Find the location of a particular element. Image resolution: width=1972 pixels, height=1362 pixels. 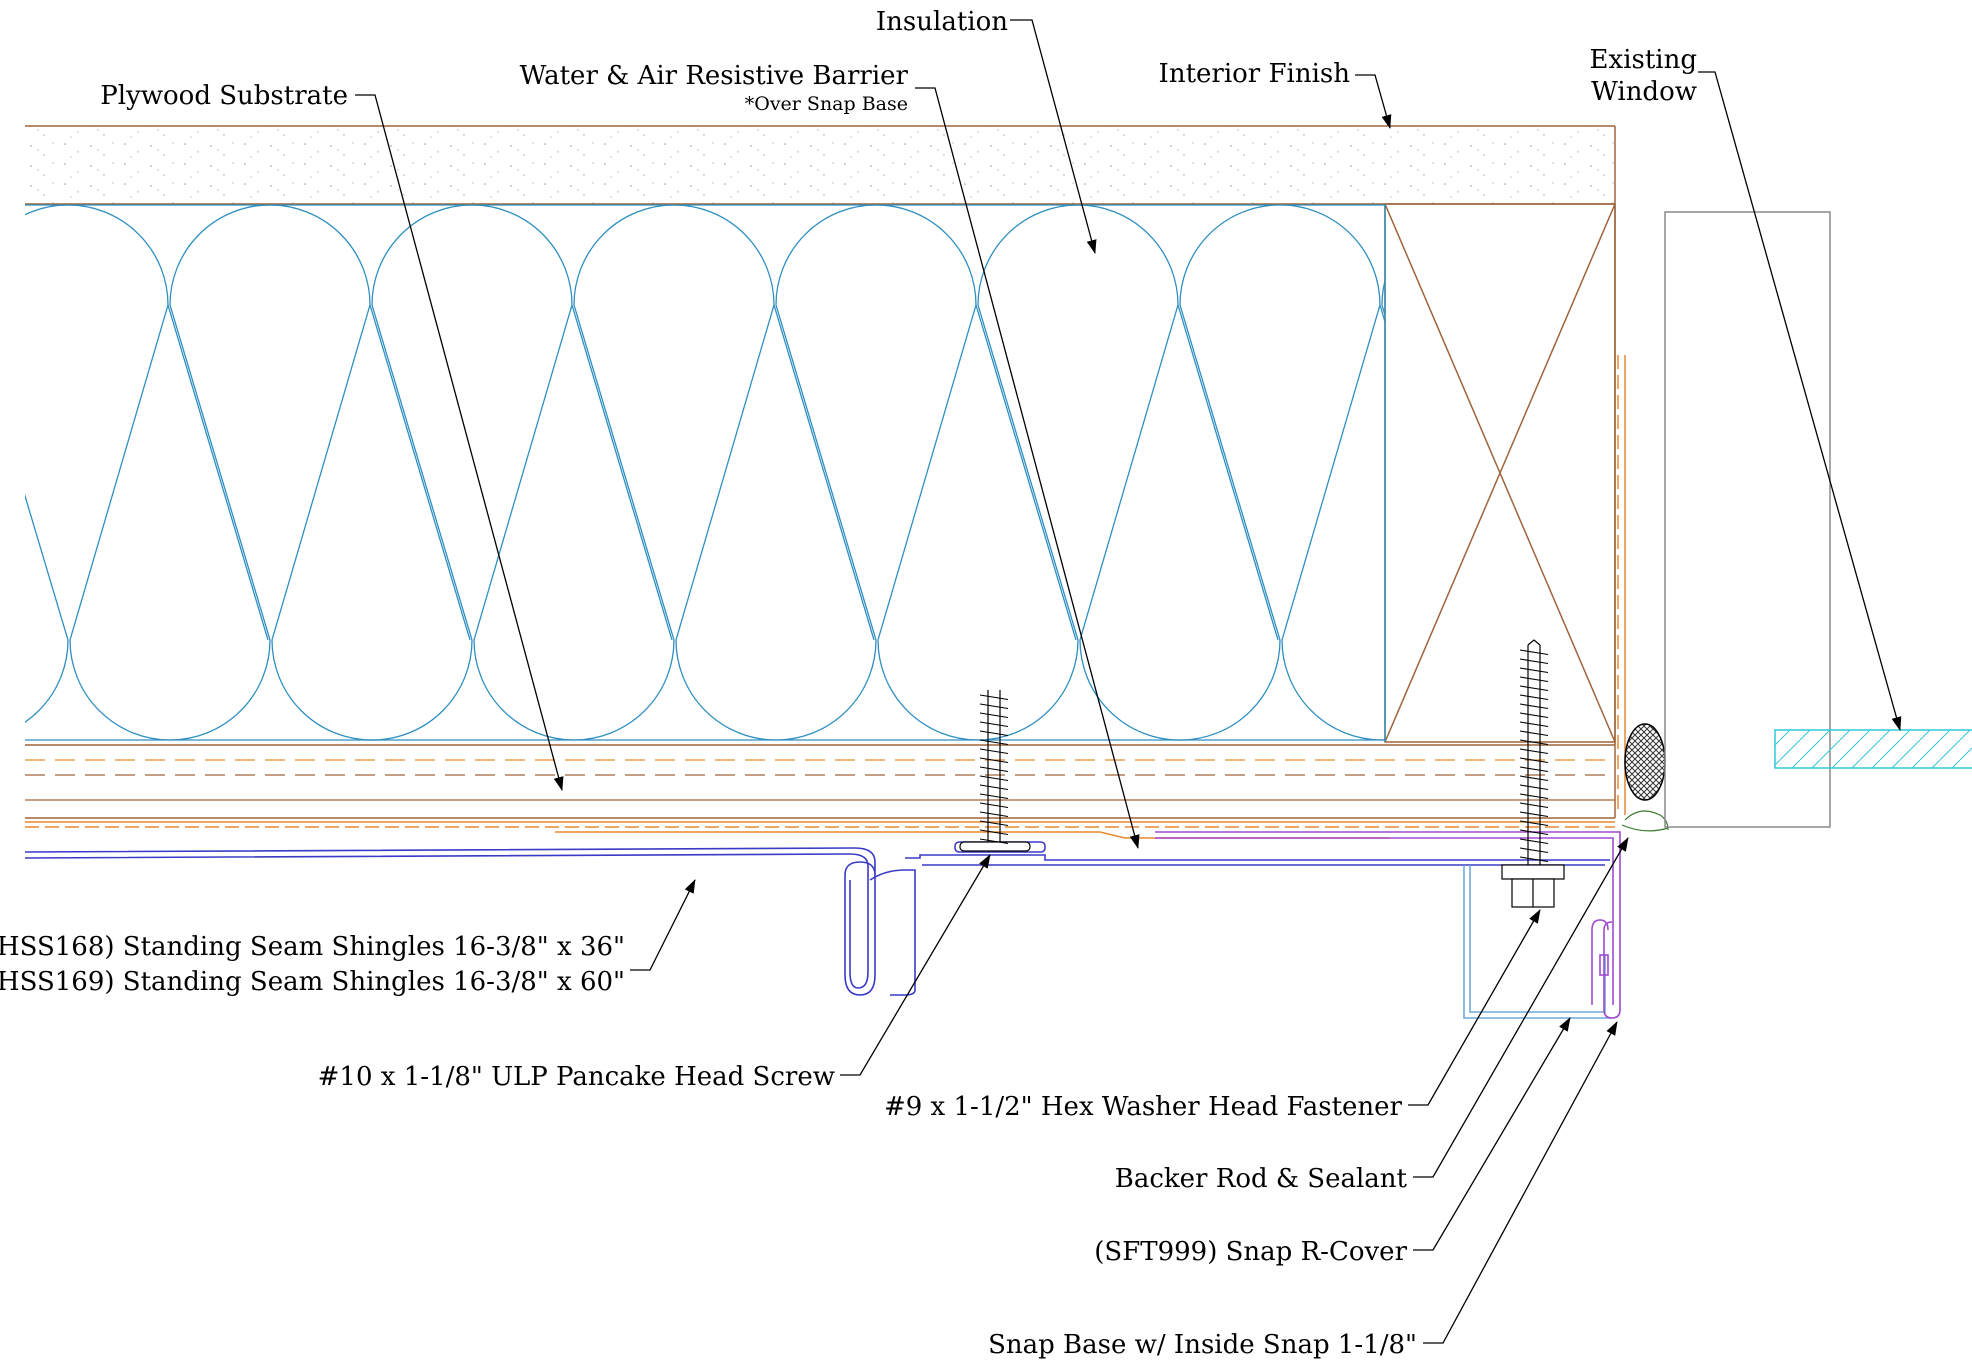

snap-r-cover is located at coordinates (1388, 925).